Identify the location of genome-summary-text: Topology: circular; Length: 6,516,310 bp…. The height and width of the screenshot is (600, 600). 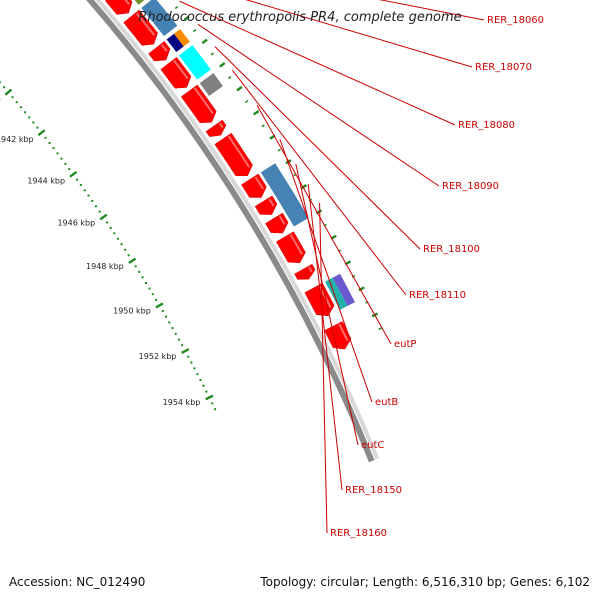
(425, 582).